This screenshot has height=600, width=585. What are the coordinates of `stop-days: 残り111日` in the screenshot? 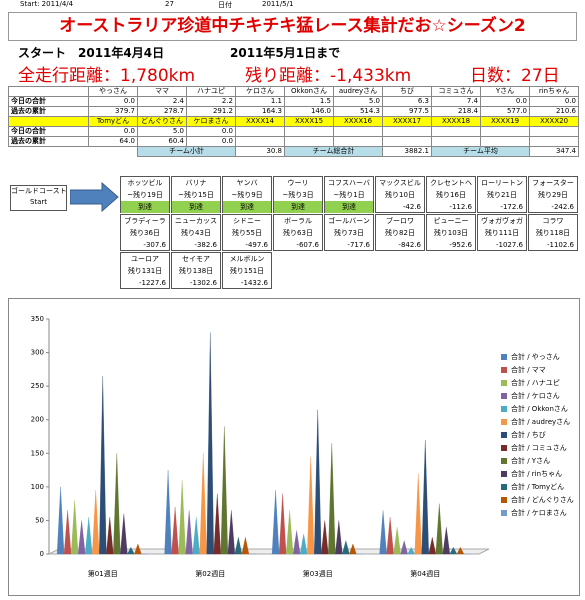 It's located at (502, 233).